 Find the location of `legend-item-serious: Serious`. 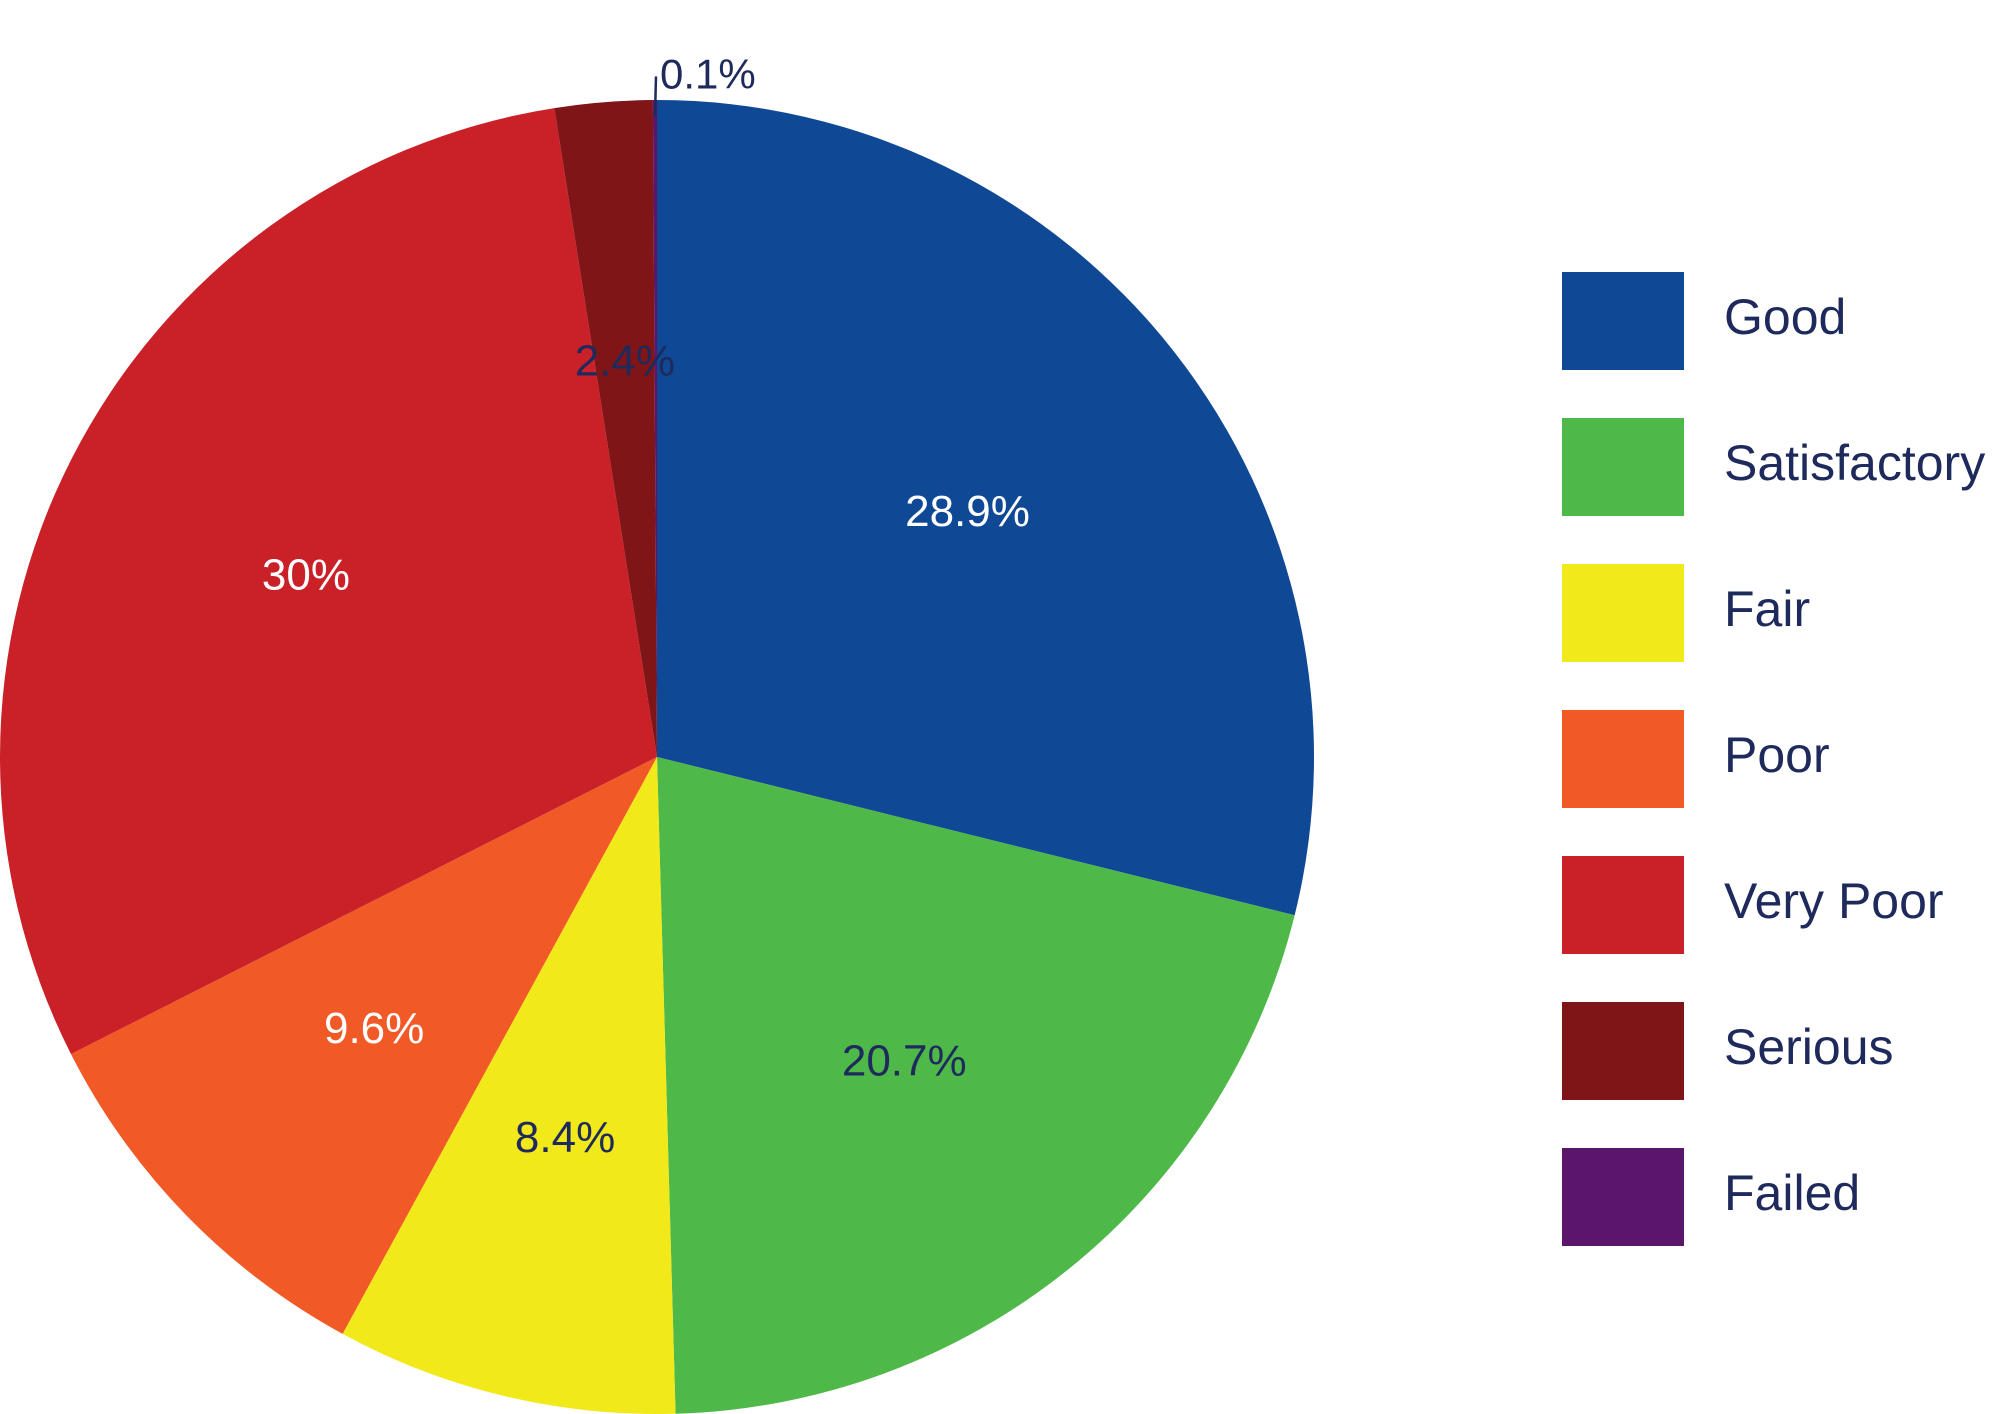

legend-item-serious: Serious is located at coordinates (1728, 1051).